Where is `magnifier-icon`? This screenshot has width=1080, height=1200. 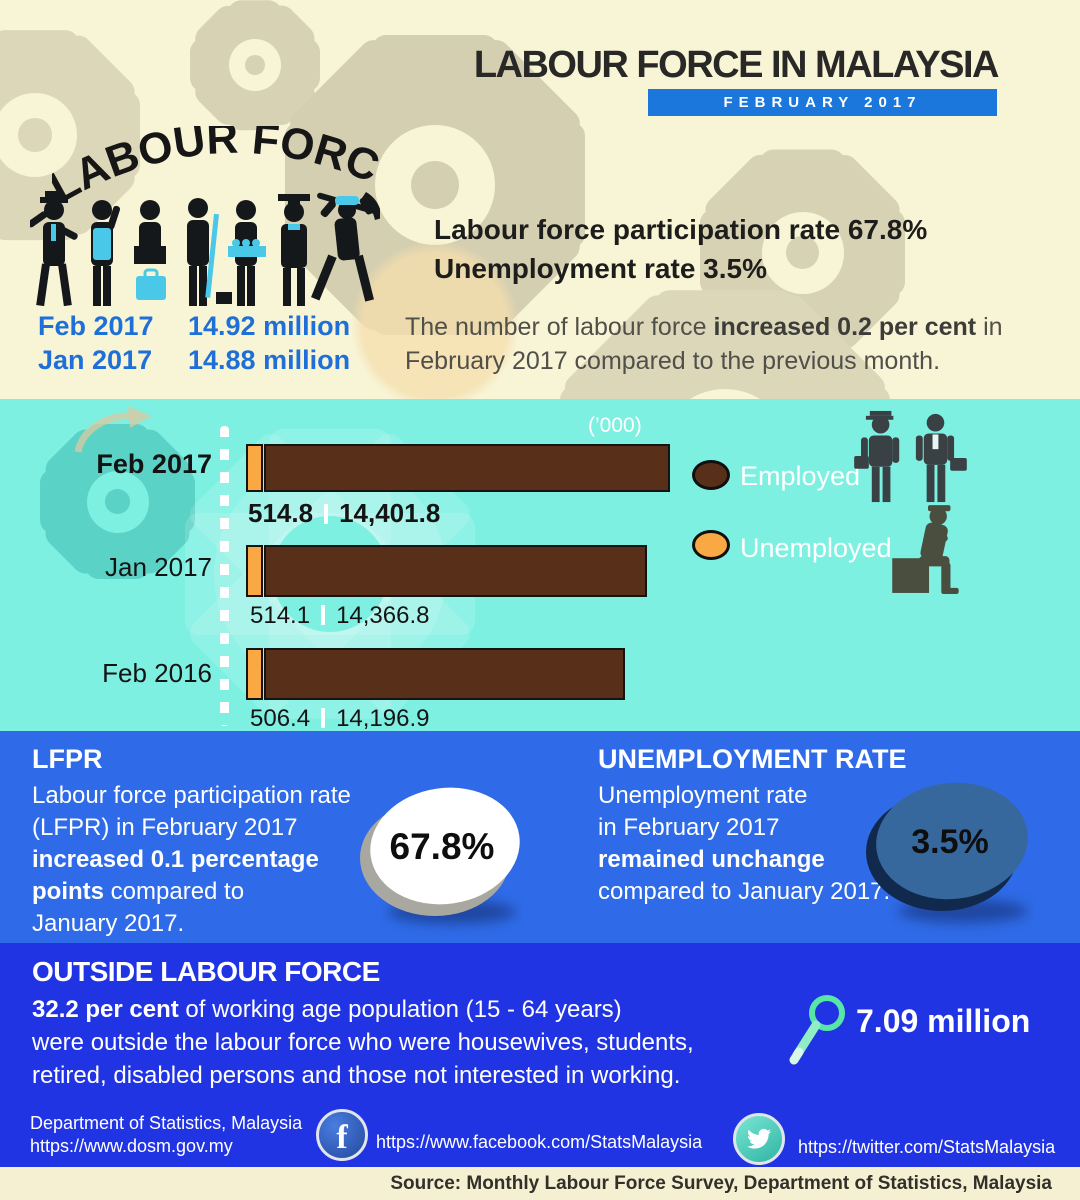 magnifier-icon is located at coordinates (817, 1030).